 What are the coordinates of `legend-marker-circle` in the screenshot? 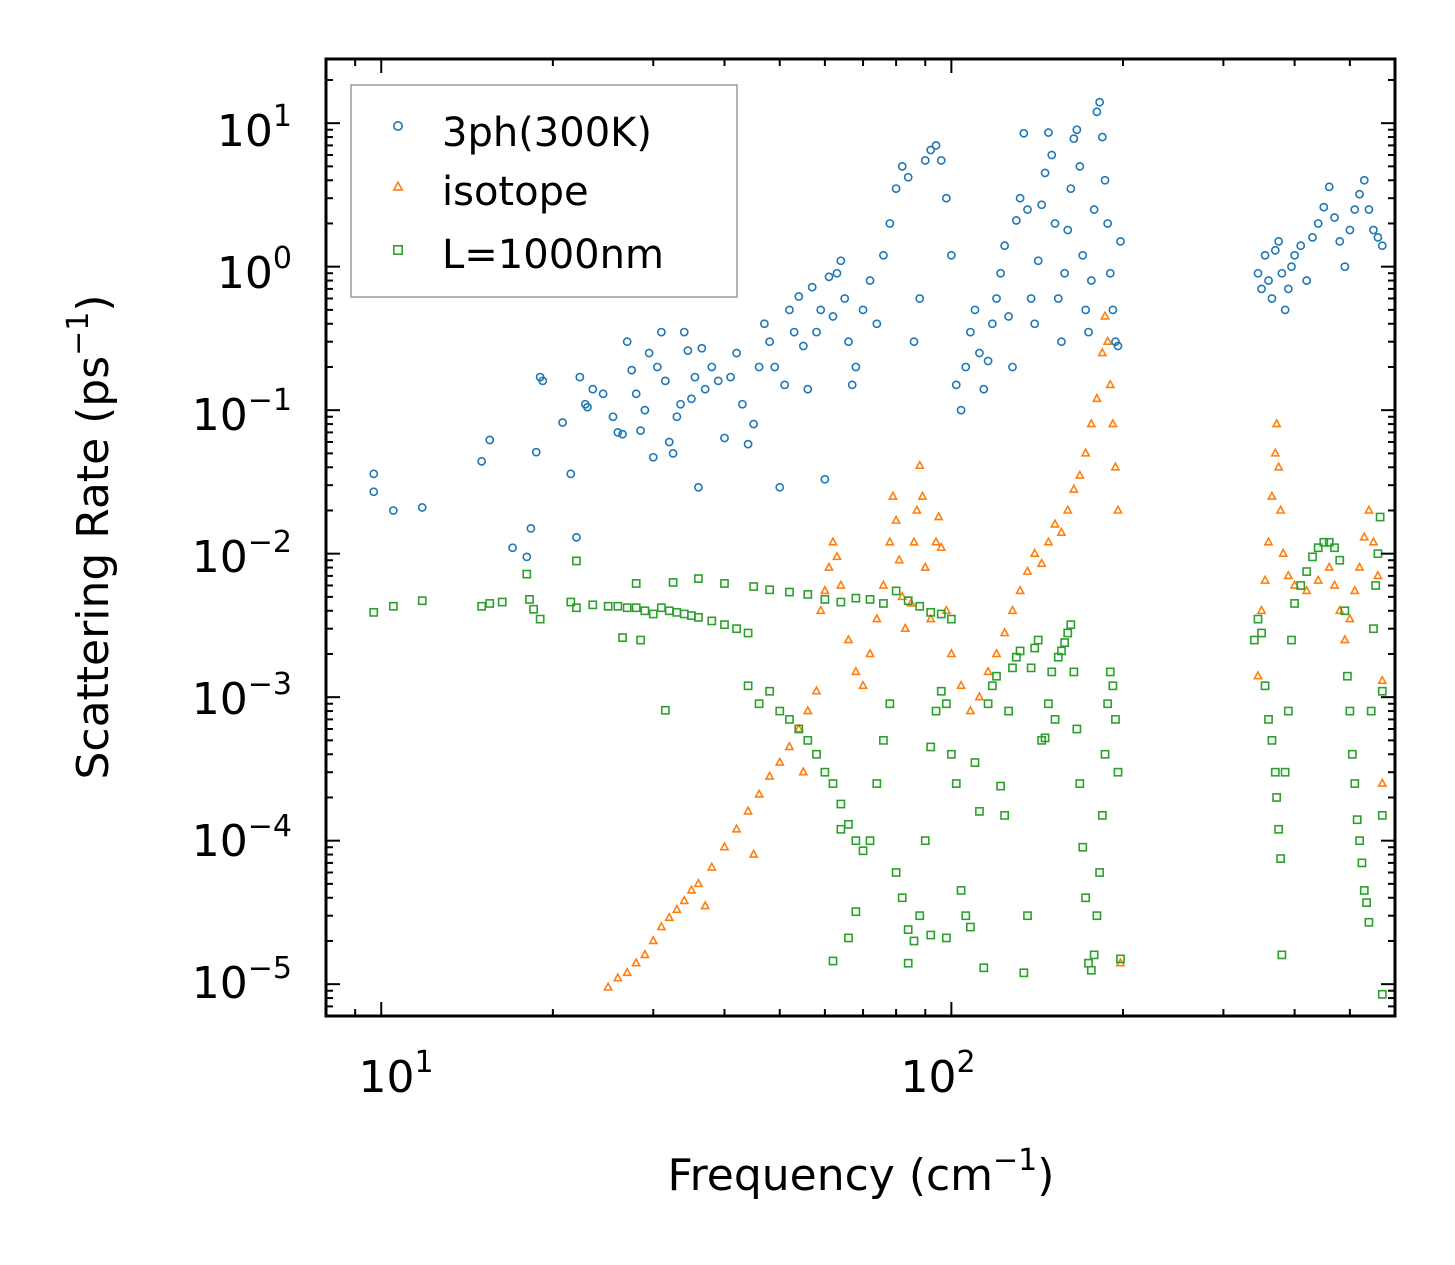 It's located at (397, 126).